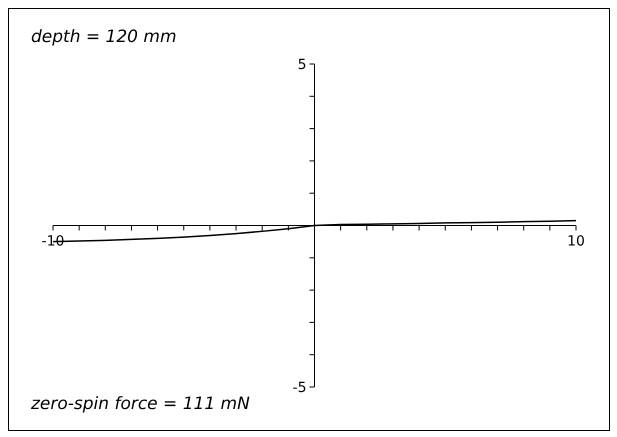 This screenshot has width=617, height=437. What do you see at coordinates (299, 388) in the screenshot?
I see `y-tick-label: -5` at bounding box center [299, 388].